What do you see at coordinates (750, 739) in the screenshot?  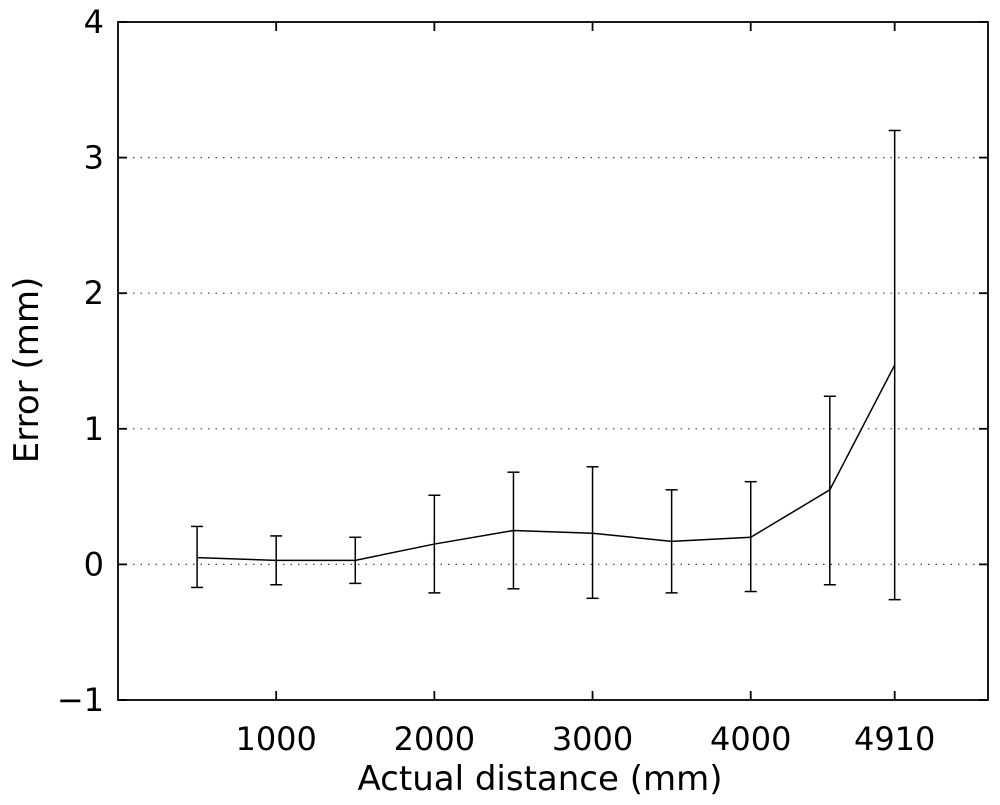 I see `x-tick-label: 4000` at bounding box center [750, 739].